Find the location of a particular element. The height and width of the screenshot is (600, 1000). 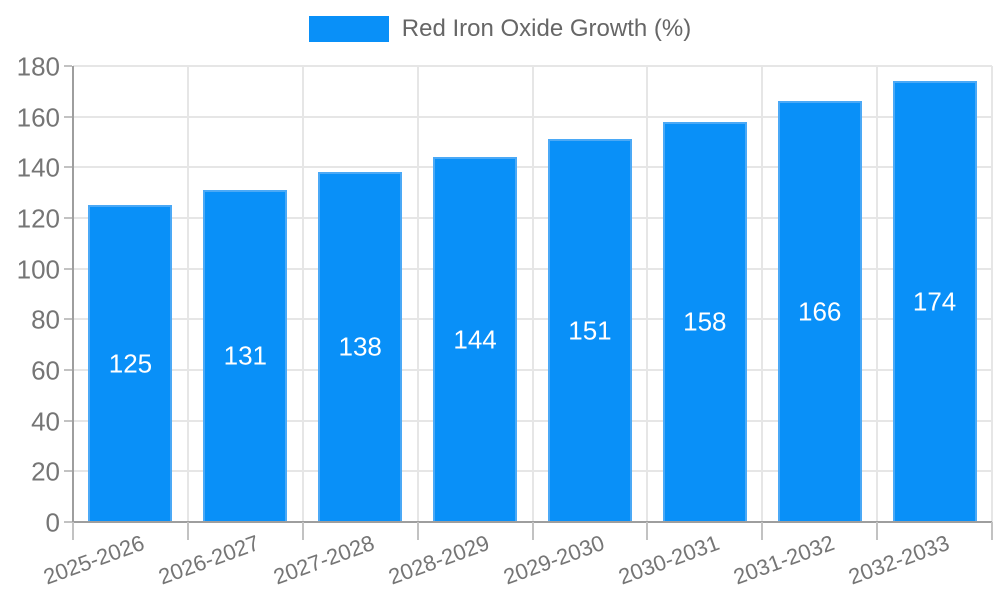

x-tick-label: 2031-2032 is located at coordinates (783, 560).